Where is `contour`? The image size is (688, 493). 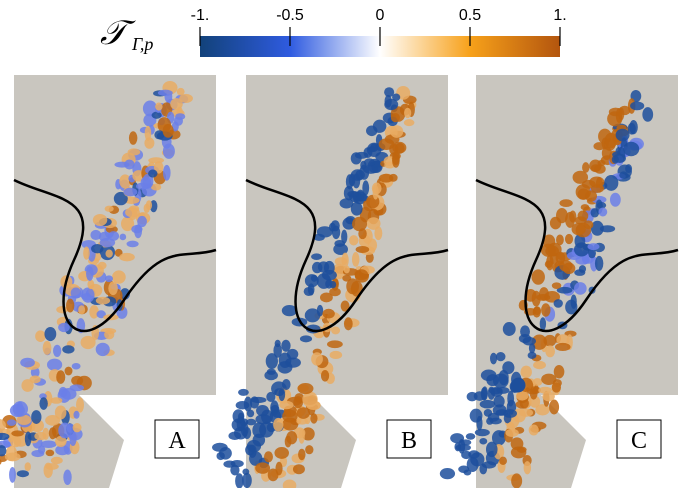 contour is located at coordinates (577, 255).